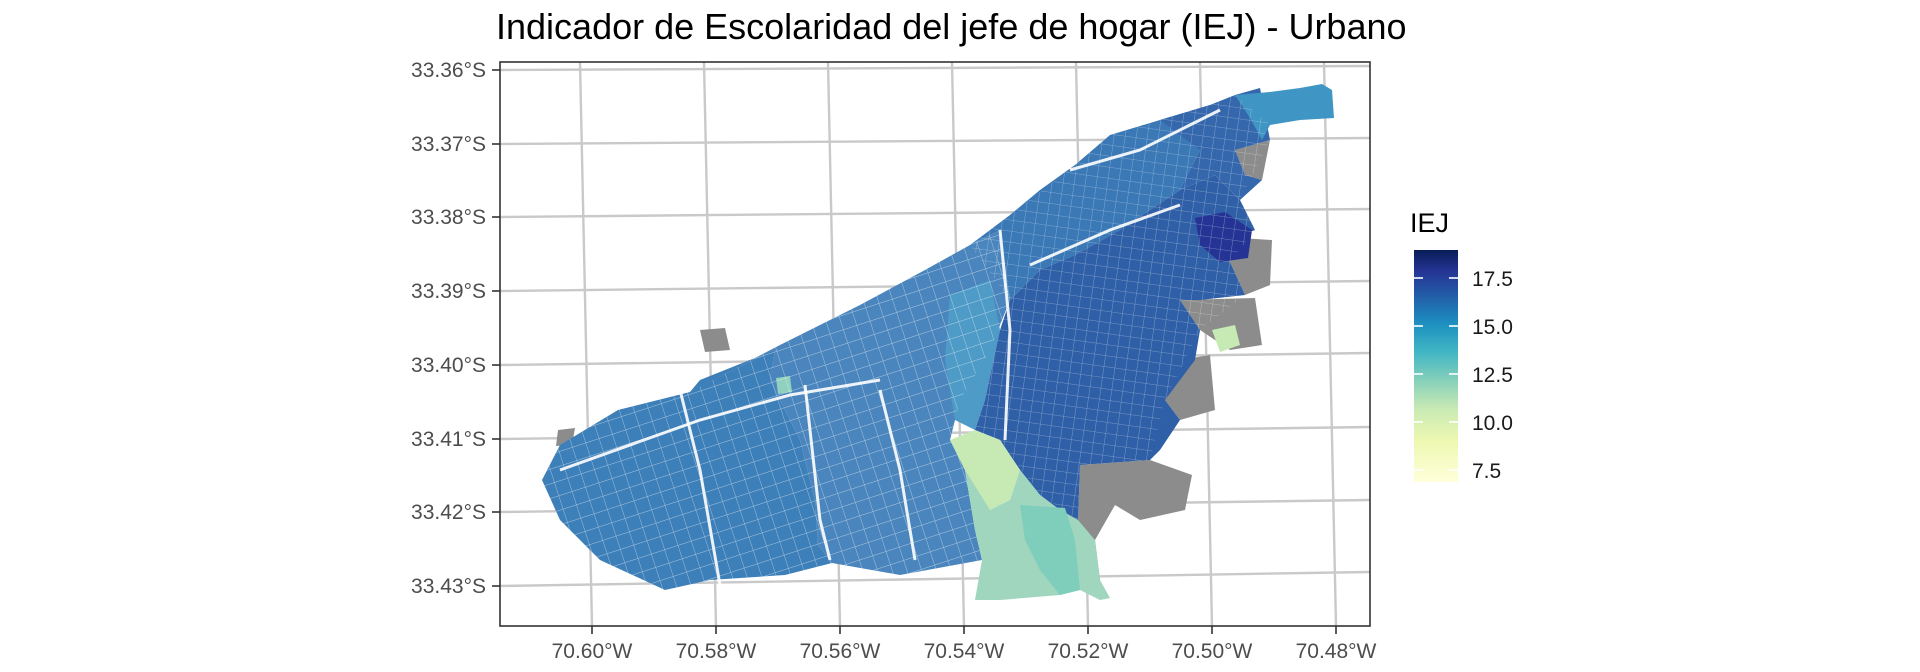  Describe the element at coordinates (1492, 423) in the screenshot. I see `legend-tick-label: 10.0` at that location.